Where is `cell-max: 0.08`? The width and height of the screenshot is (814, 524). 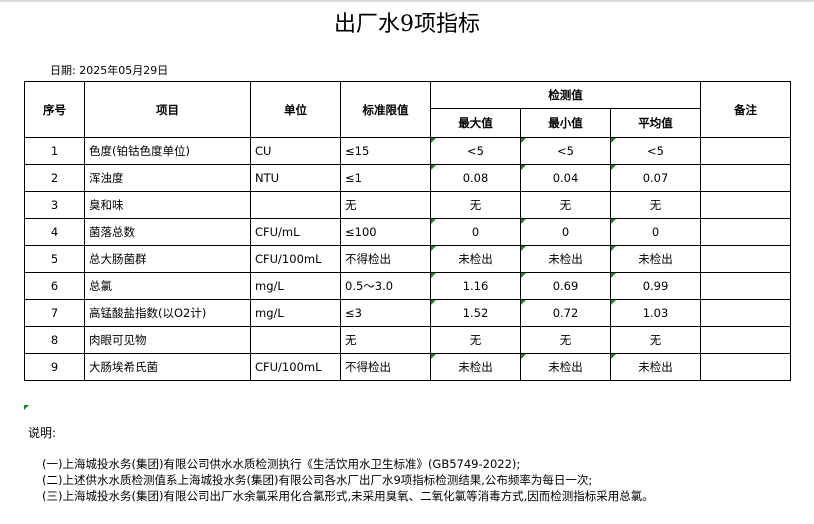 cell-max: 0.08 is located at coordinates (475, 178).